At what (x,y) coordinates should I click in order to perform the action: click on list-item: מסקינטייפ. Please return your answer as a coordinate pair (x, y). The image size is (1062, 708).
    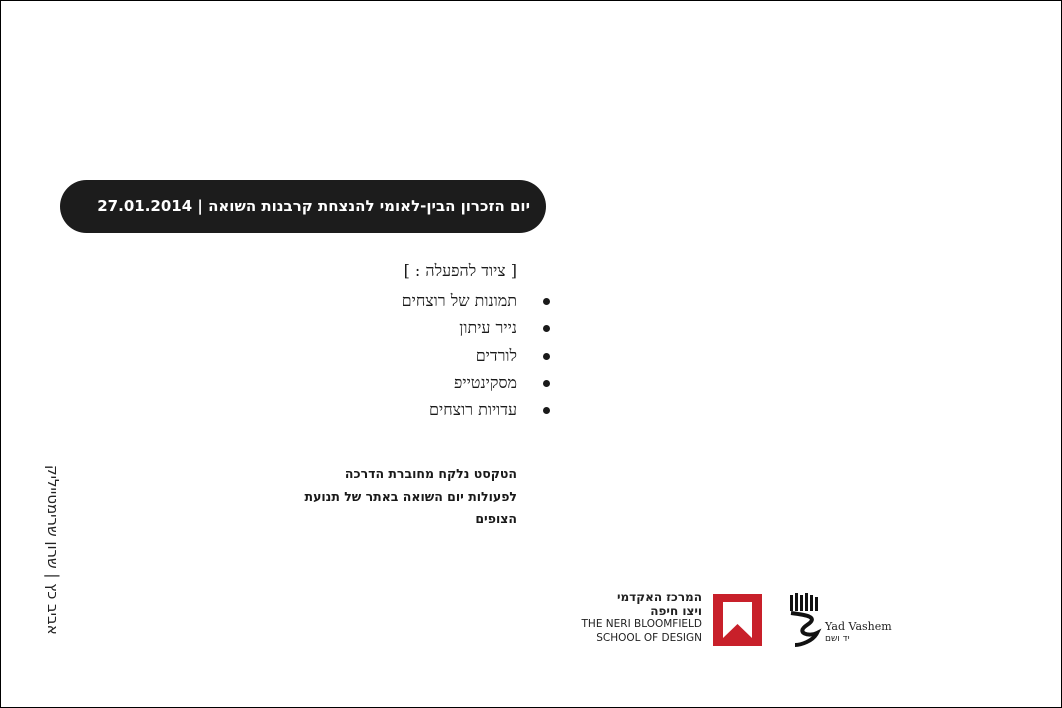
    Looking at the image, I should click on (476, 382).